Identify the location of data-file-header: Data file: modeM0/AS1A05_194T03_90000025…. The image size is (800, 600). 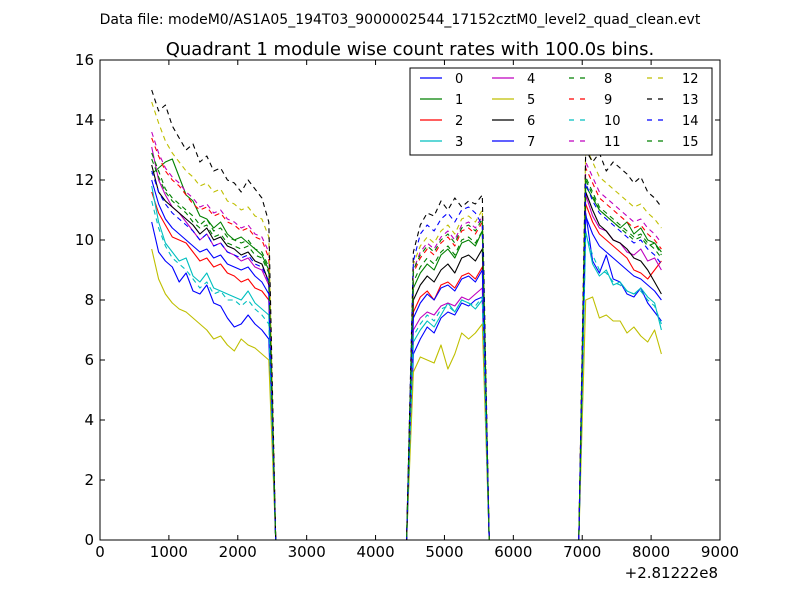
(400, 20).